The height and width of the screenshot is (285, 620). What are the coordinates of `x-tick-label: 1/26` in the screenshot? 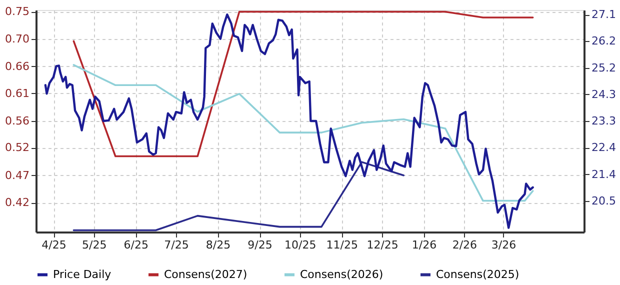 It's located at (424, 245).